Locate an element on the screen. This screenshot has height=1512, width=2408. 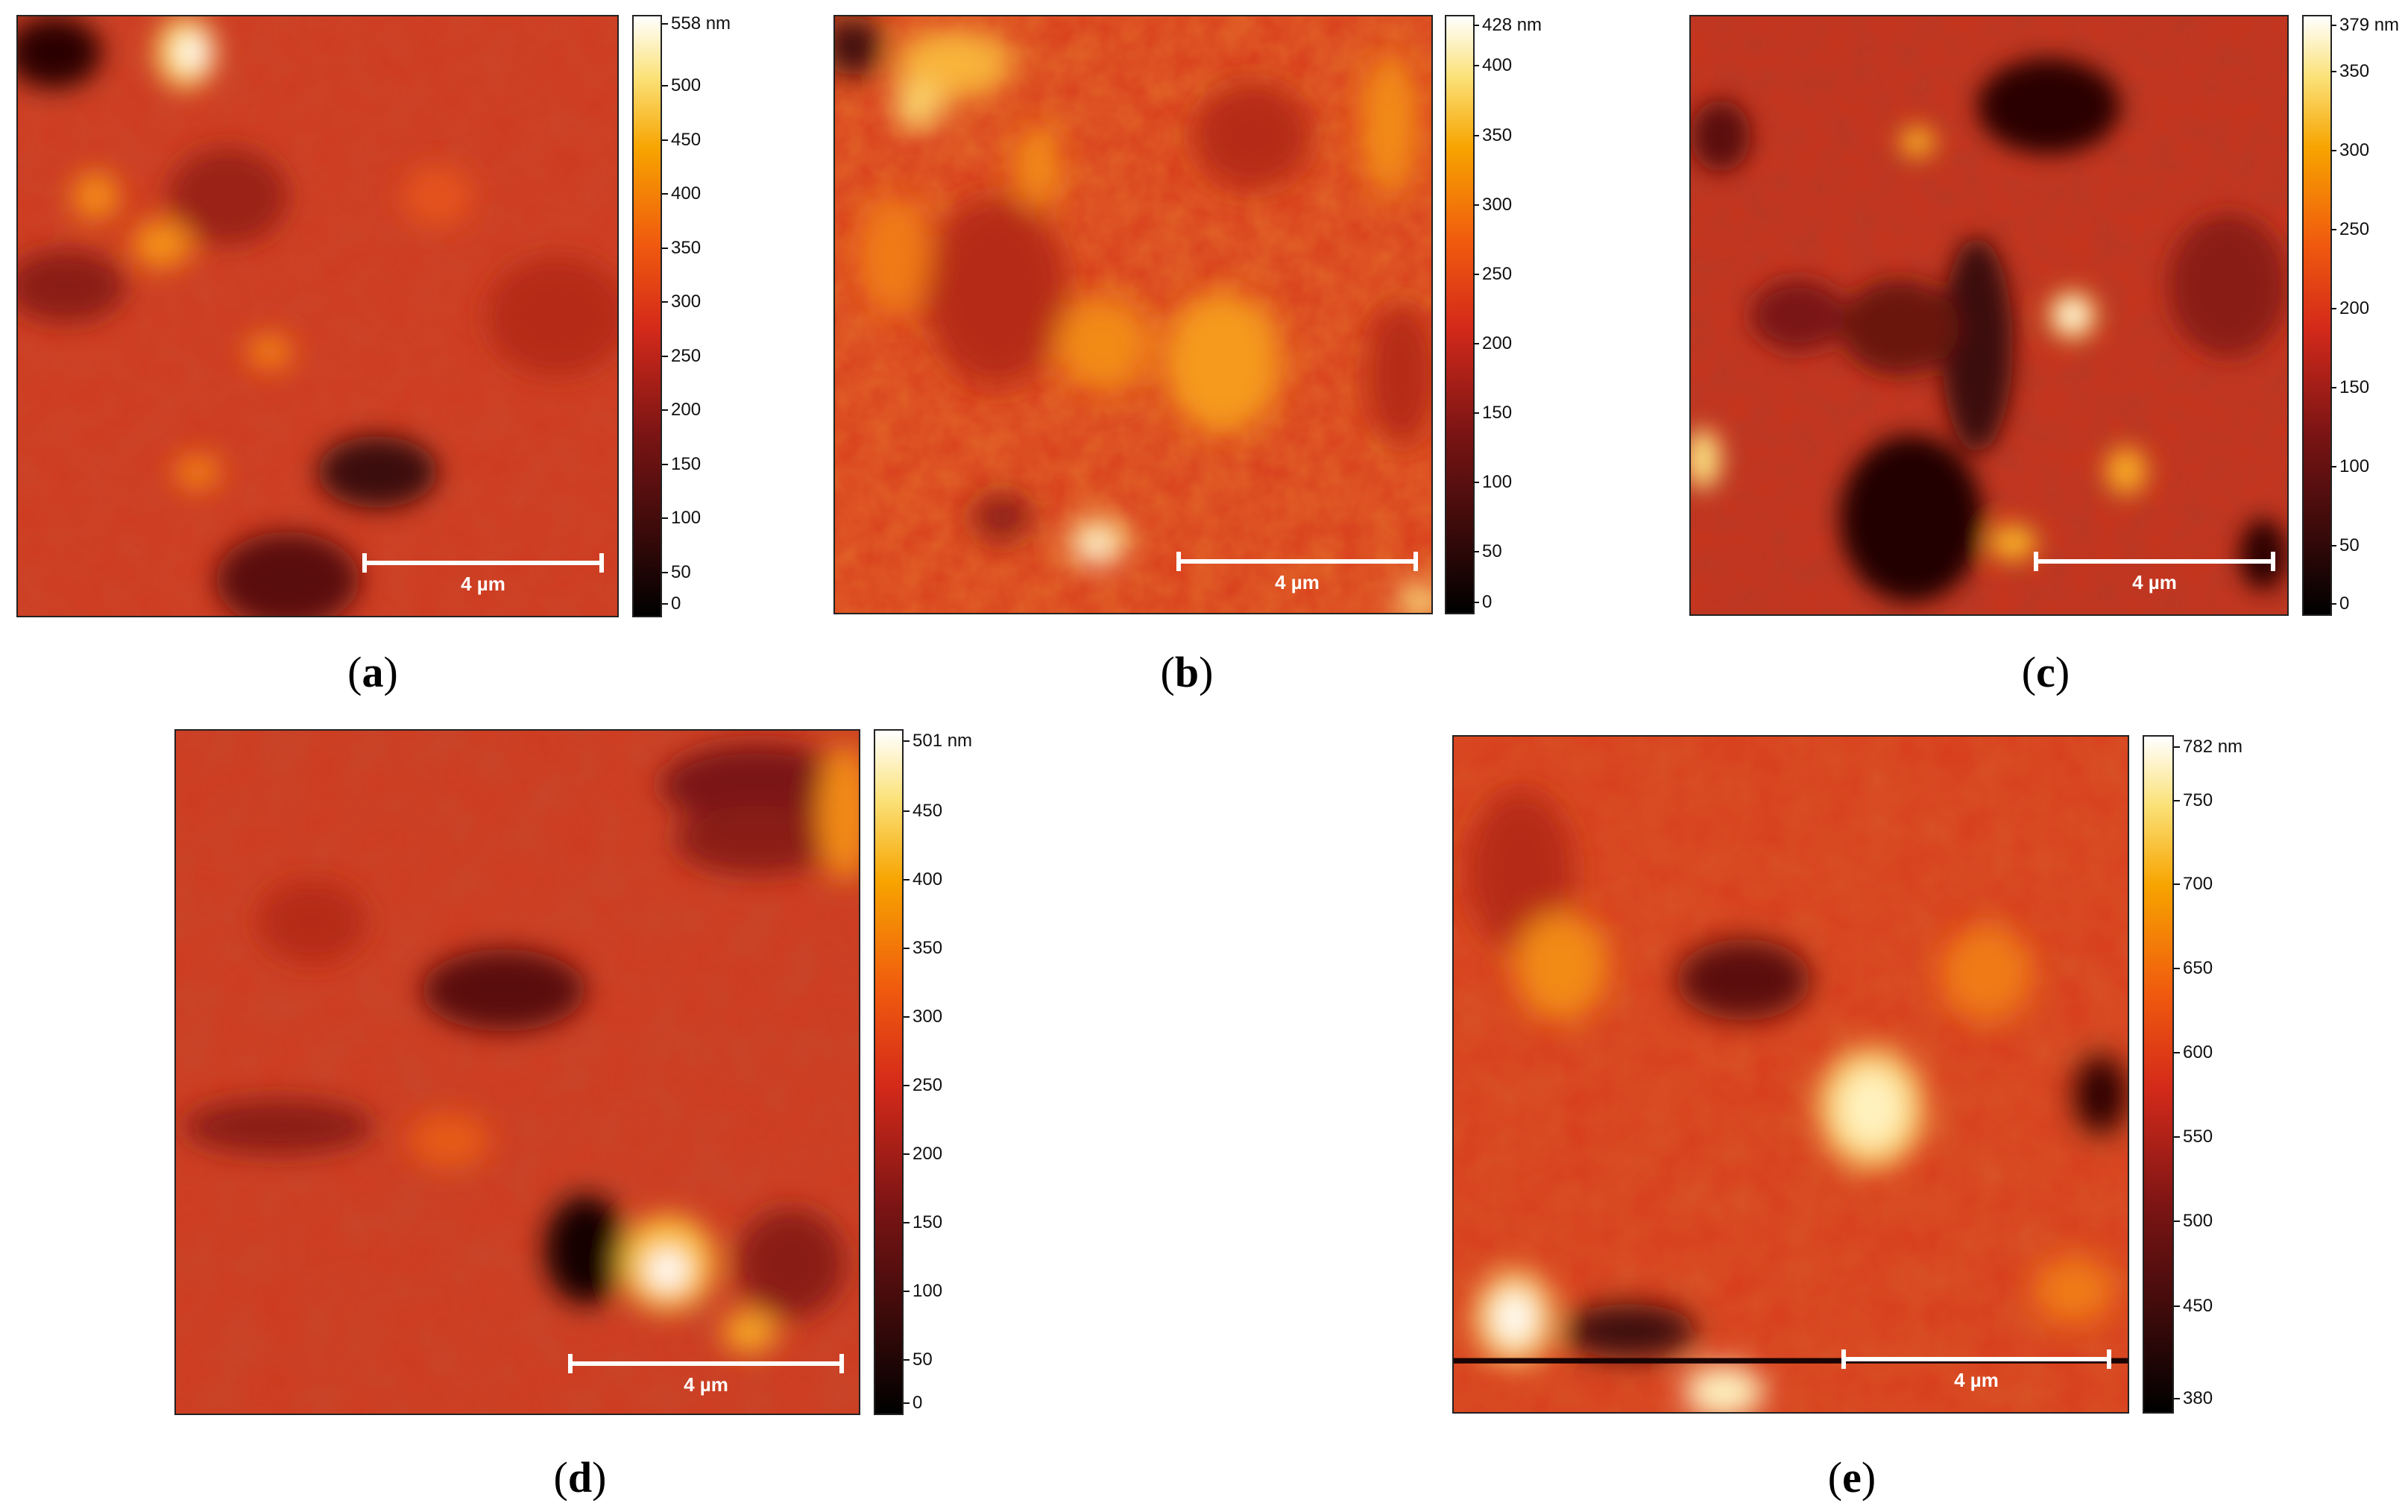
afm-image-a: 4 µm is located at coordinates (318, 316).